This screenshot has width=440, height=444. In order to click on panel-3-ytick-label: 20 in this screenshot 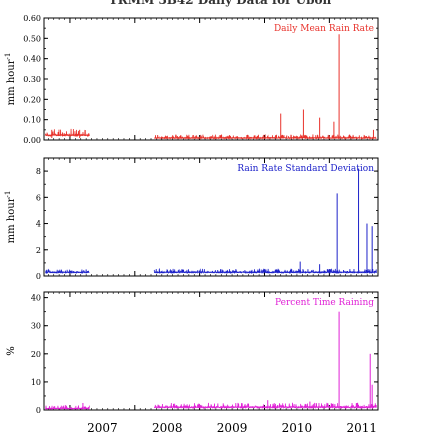, I will do `click(36, 354)`.